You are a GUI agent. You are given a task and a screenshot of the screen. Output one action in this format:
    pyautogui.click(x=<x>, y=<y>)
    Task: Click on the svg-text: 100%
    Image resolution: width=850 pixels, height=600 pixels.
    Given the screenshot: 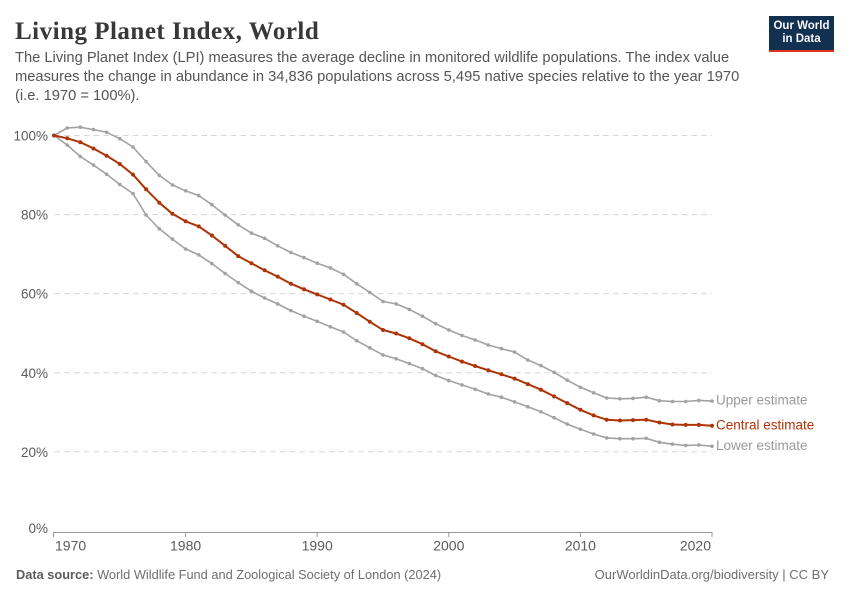 What is the action you would take?
    pyautogui.click(x=30, y=136)
    